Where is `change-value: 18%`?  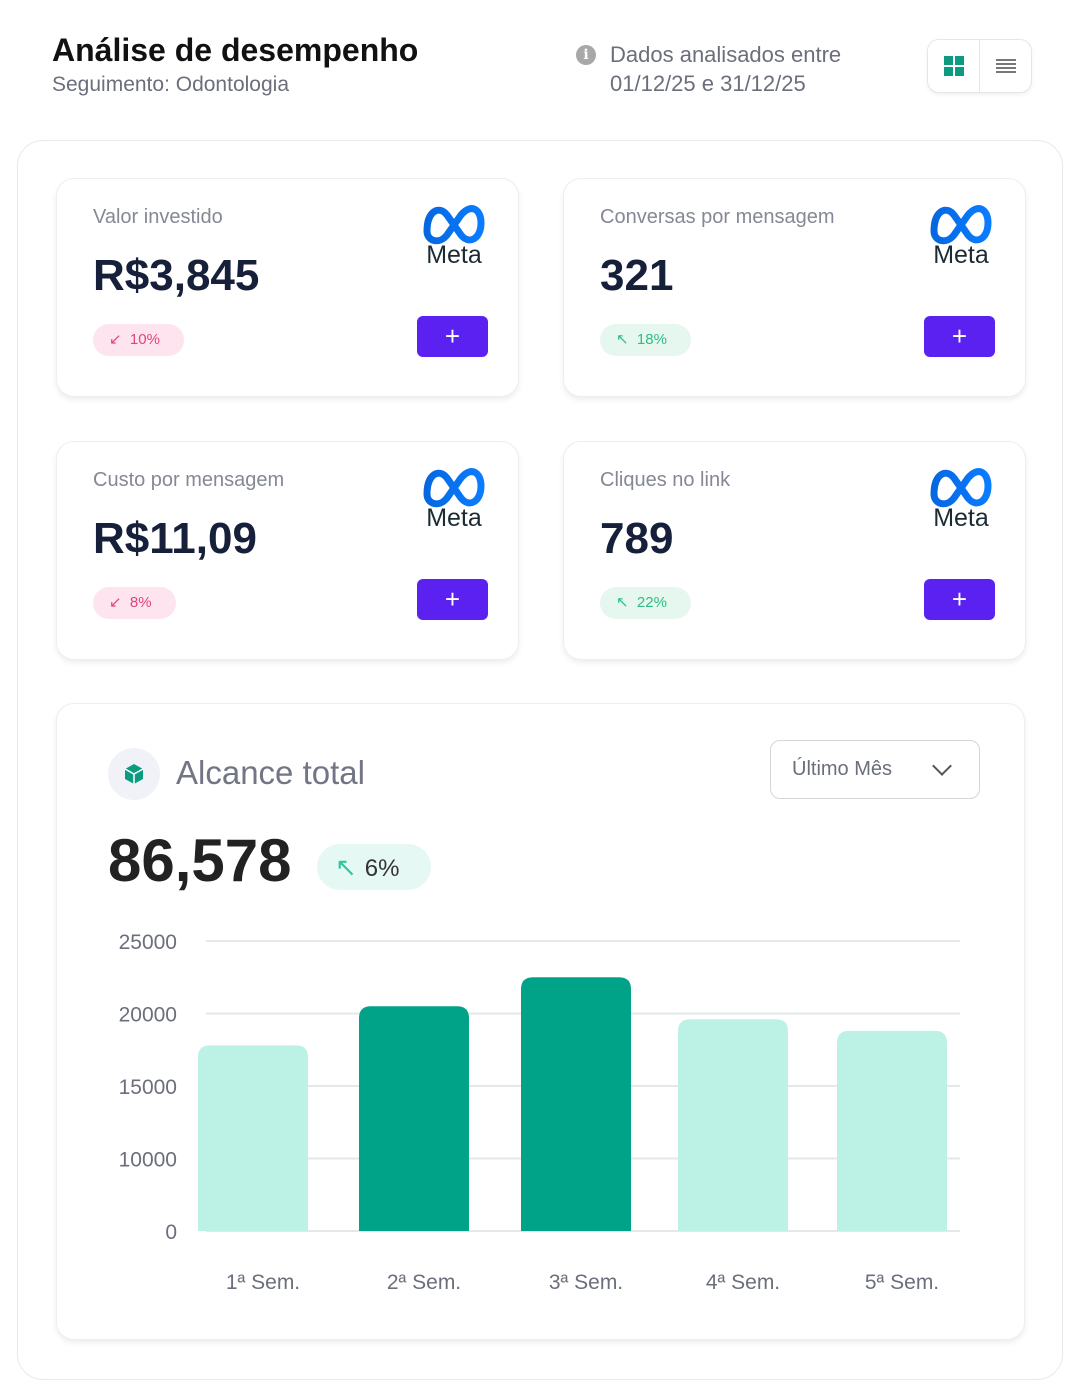 change-value: 18% is located at coordinates (651, 339).